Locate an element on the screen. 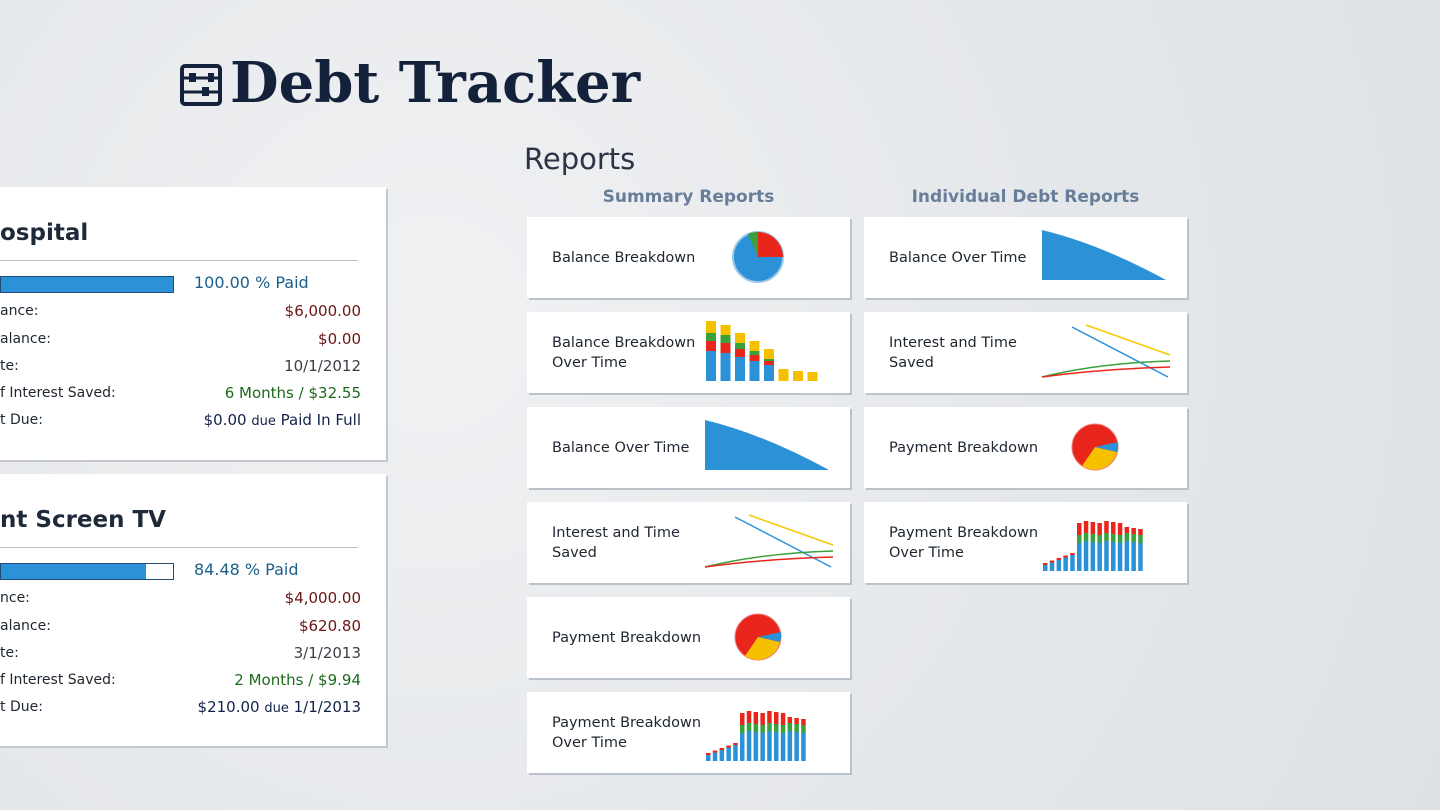  app-icon is located at coordinates (201, 85).